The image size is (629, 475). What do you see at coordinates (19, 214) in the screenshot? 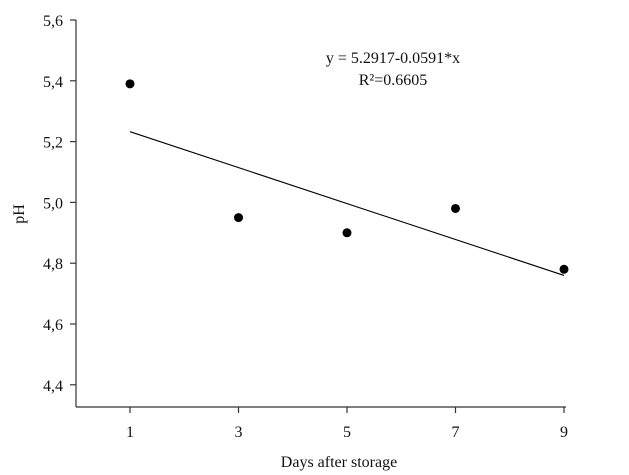
I see `y-axis-label: pH` at bounding box center [19, 214].